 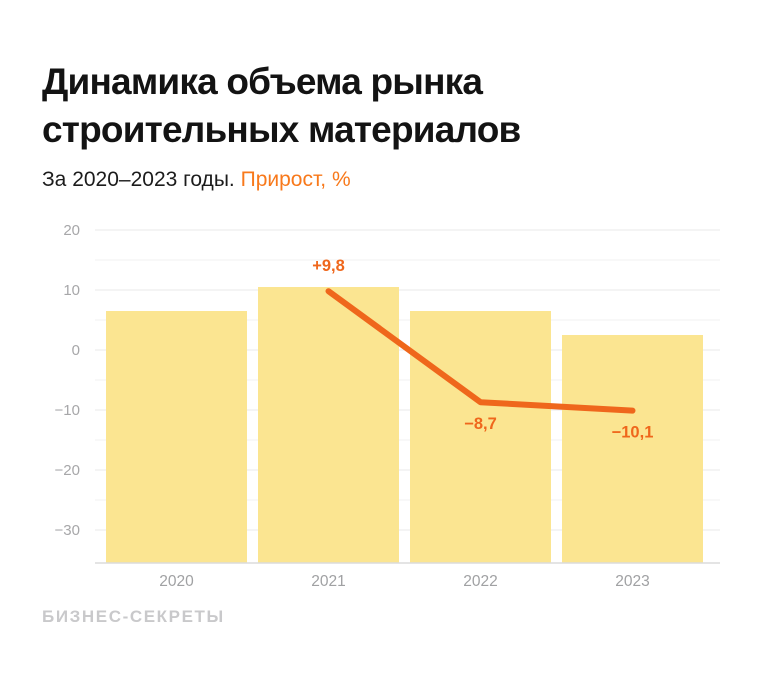 I want to click on bar-2023, so click(x=632, y=449).